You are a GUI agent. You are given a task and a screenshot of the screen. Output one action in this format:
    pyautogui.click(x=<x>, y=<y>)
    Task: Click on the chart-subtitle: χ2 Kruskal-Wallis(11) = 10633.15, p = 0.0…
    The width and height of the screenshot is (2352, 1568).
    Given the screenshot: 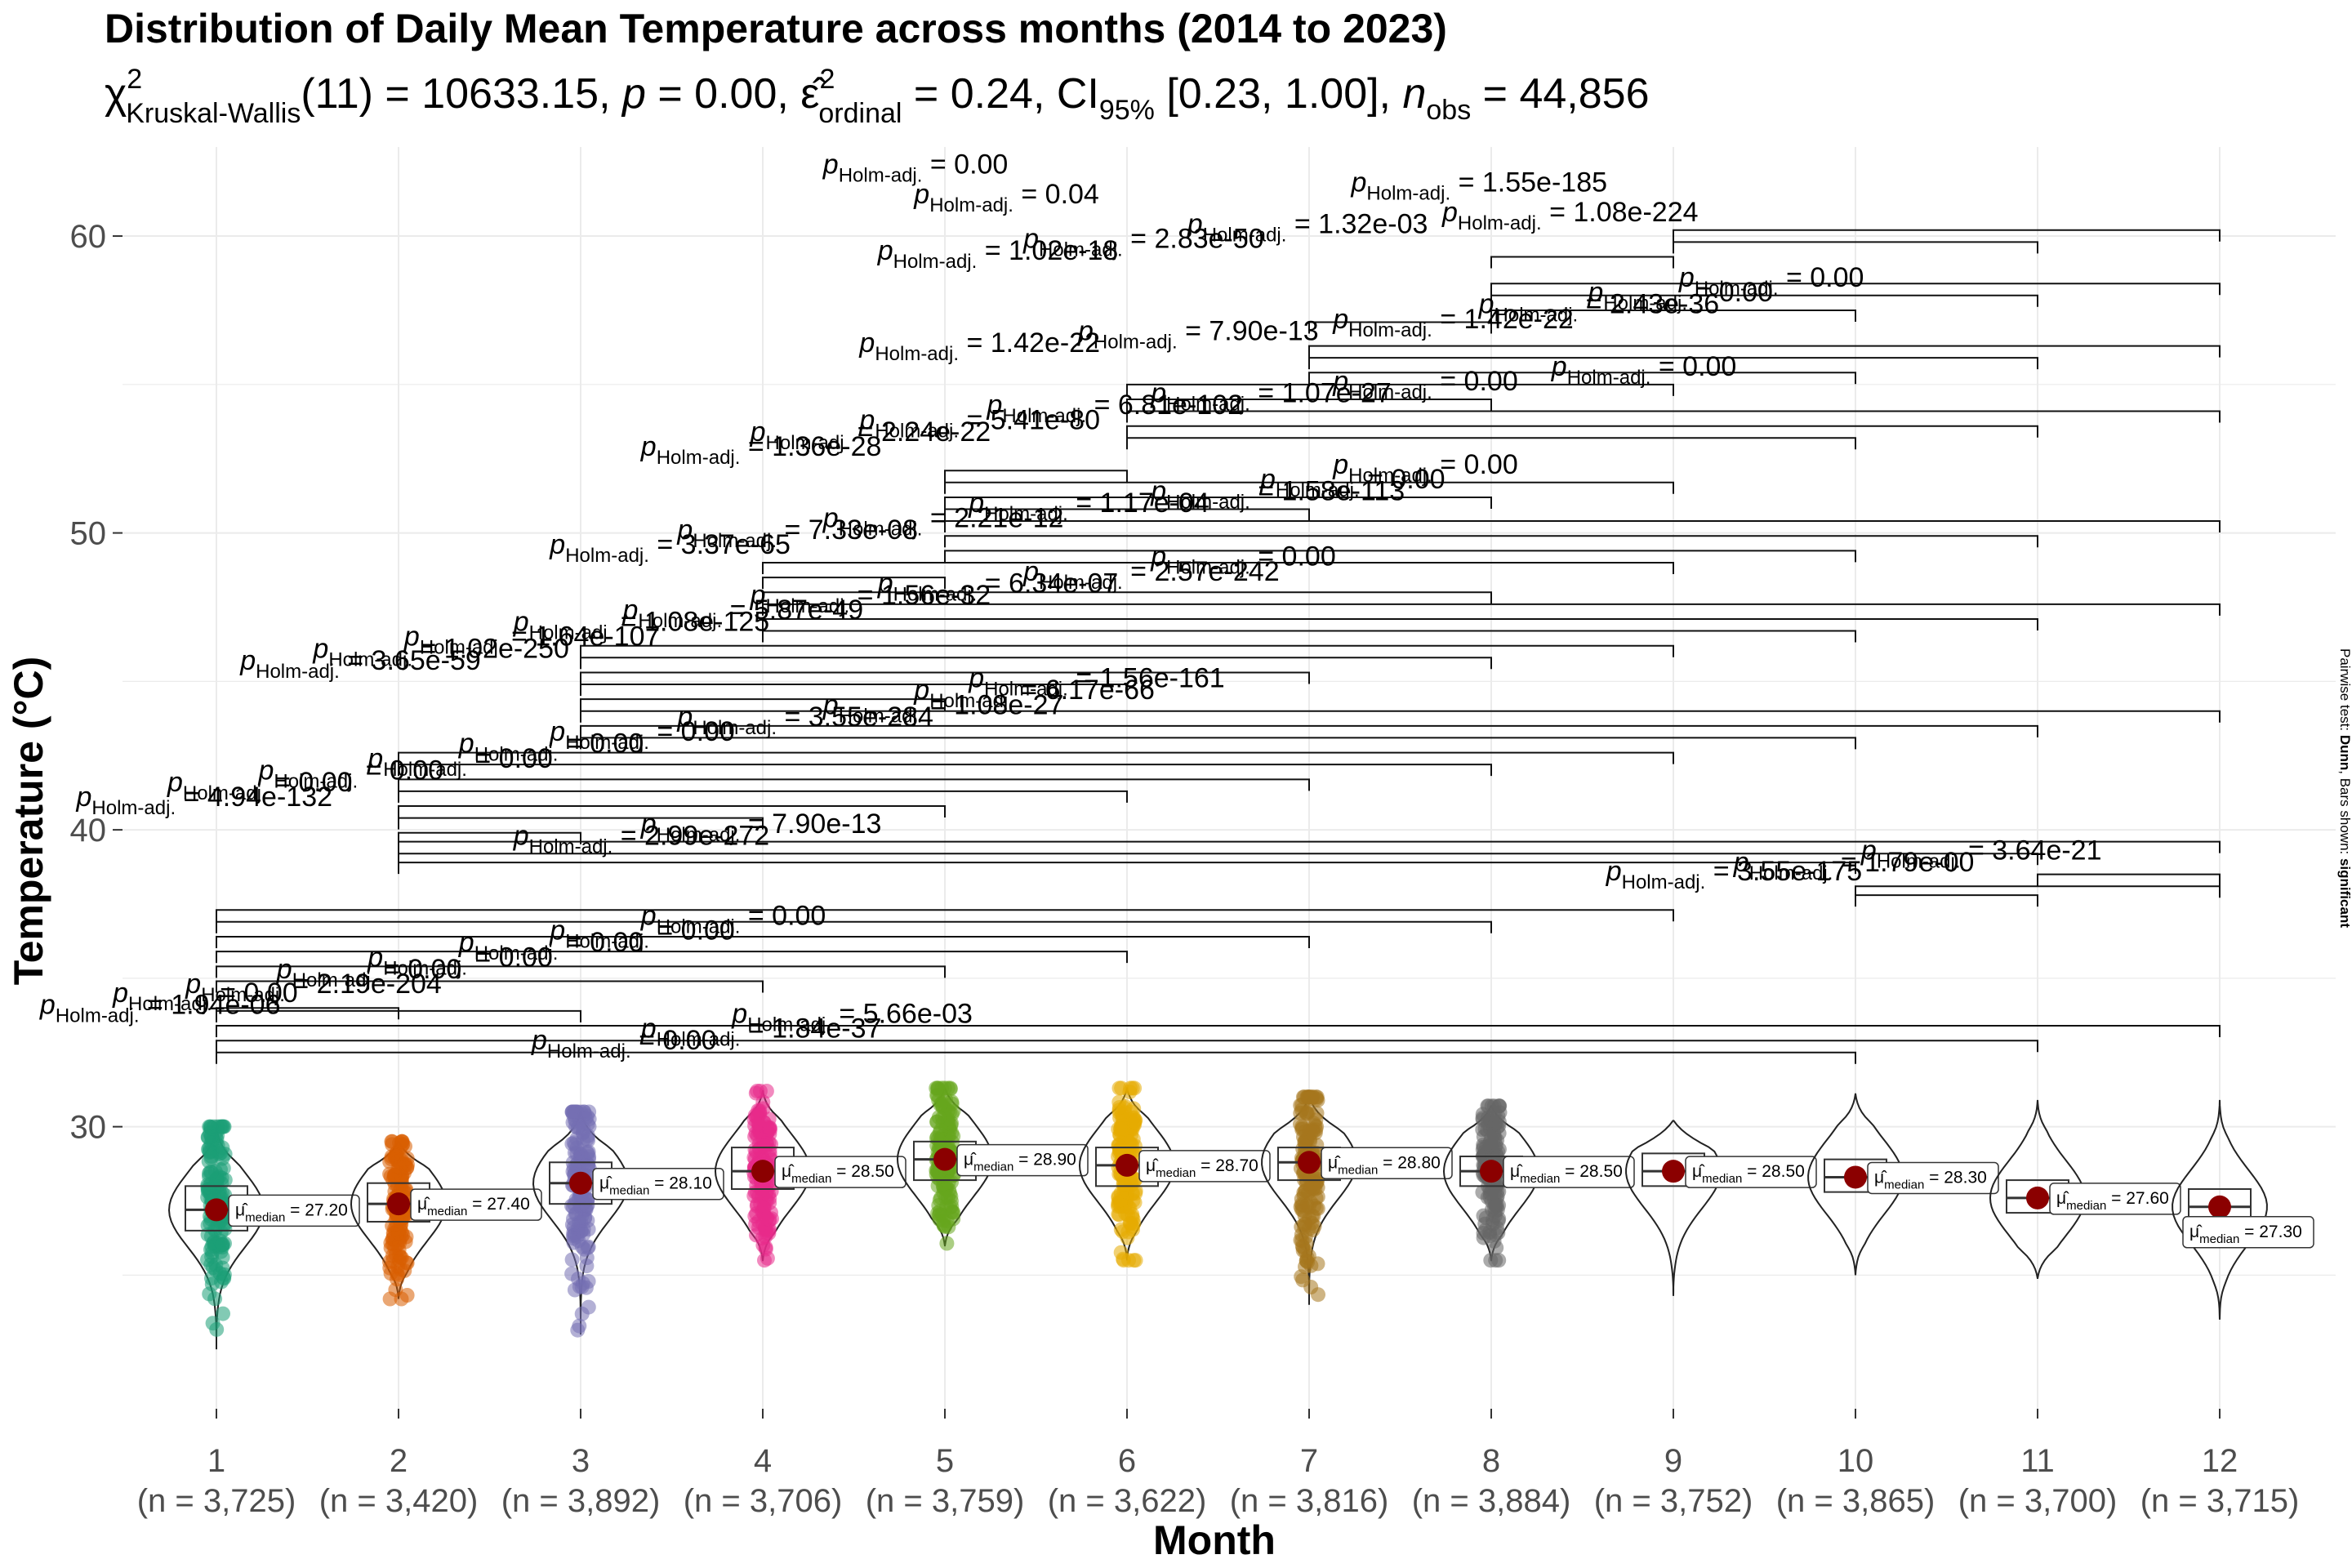 What is the action you would take?
    pyautogui.click(x=878, y=96)
    